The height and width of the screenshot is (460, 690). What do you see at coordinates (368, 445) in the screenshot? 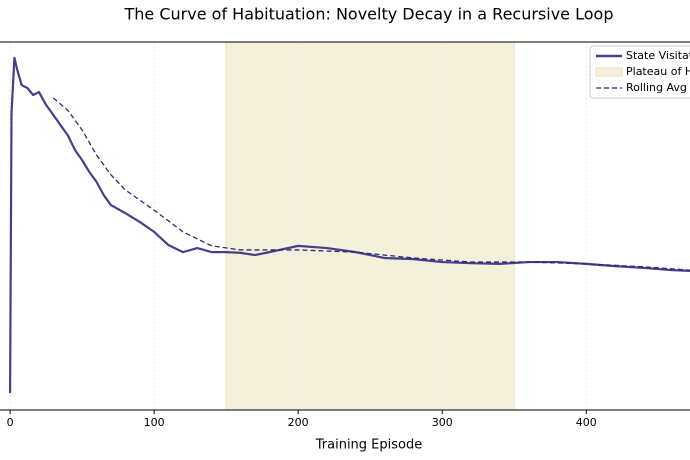
I see `x-axis-label: Training Episode` at bounding box center [368, 445].